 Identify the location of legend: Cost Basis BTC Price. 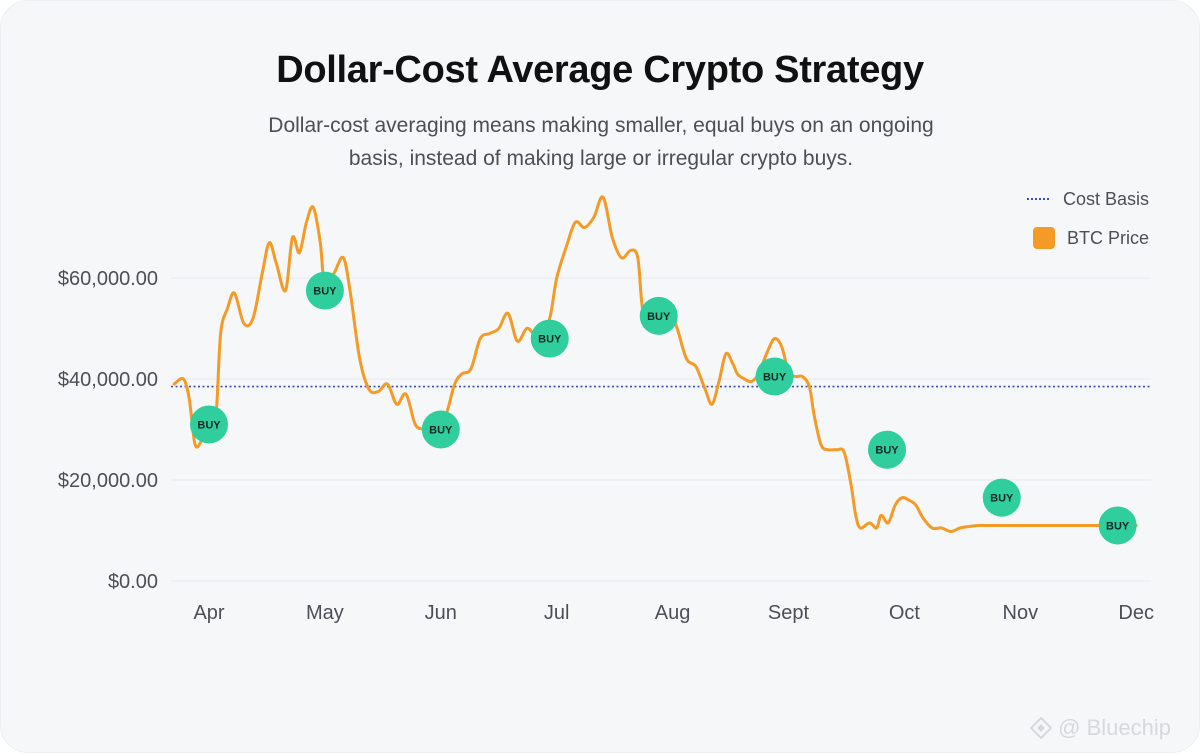
(1087, 224).